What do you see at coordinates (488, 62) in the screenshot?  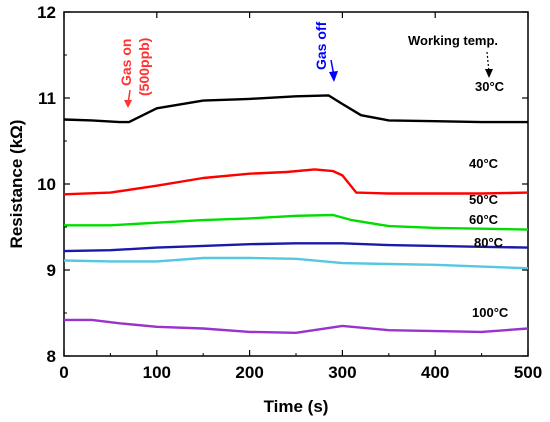 I see `working-temp-arrow` at bounding box center [488, 62].